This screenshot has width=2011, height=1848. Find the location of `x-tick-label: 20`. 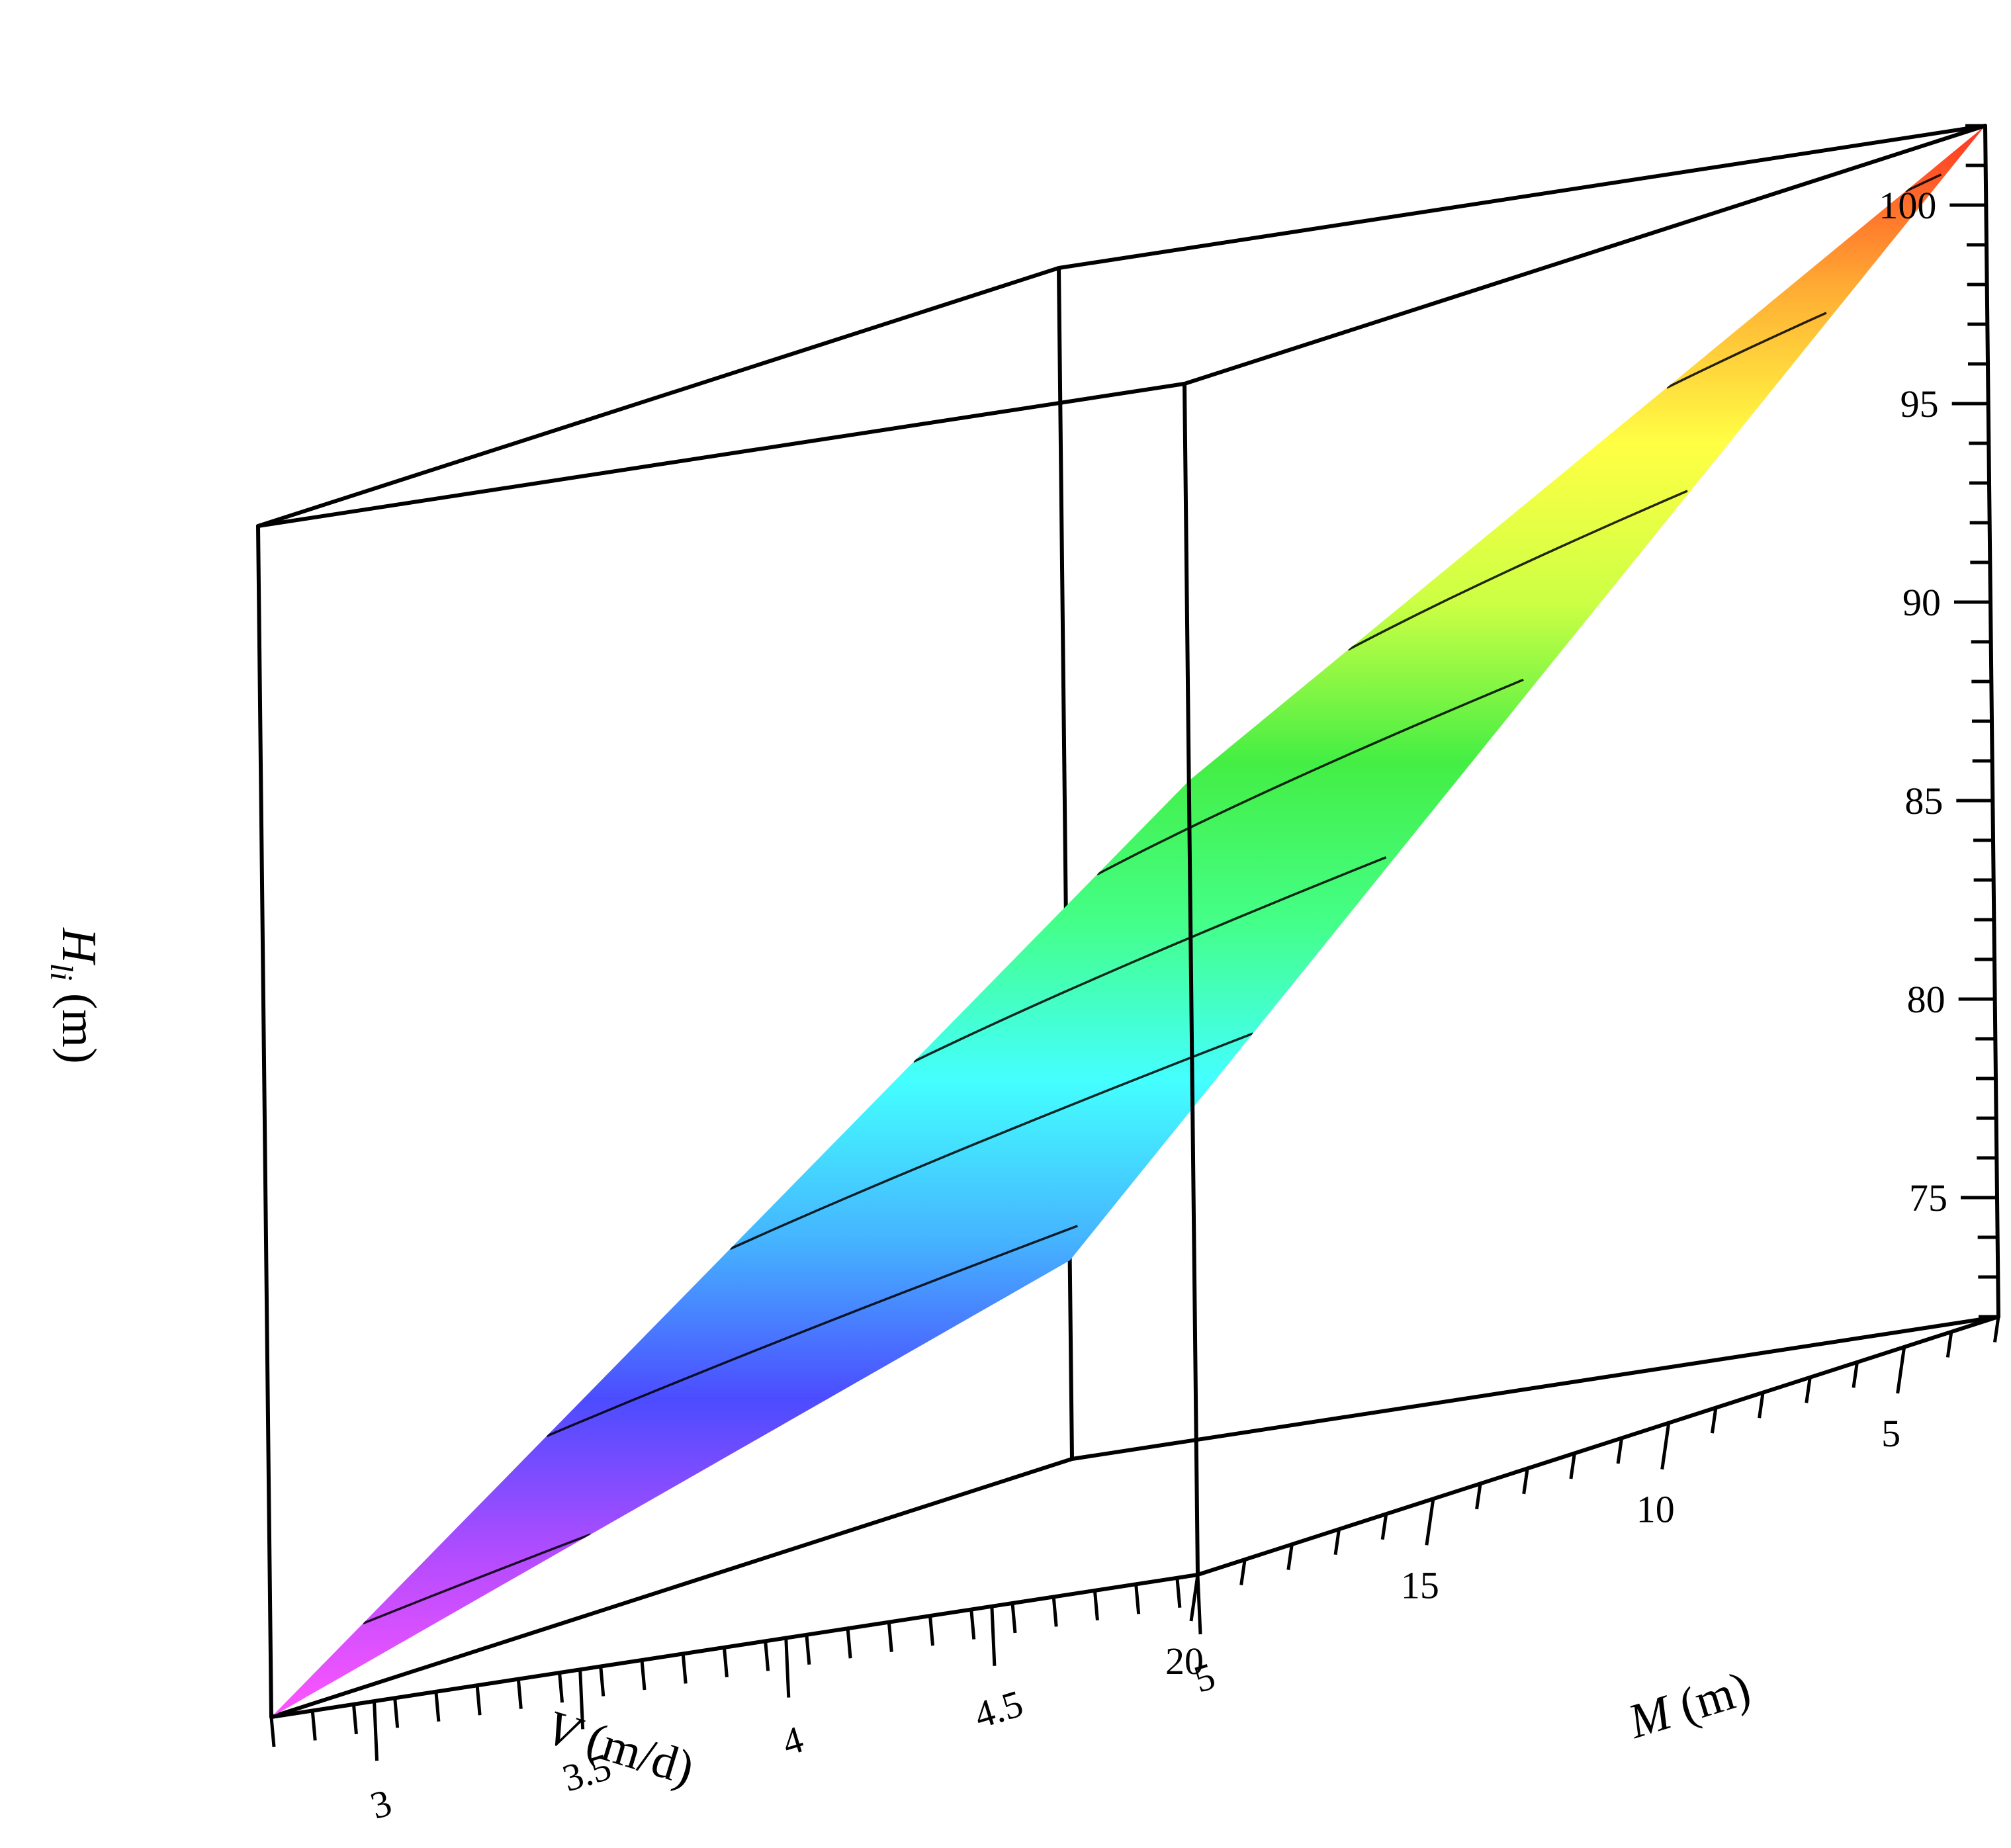

x-tick-label: 20 is located at coordinates (1184, 1661).